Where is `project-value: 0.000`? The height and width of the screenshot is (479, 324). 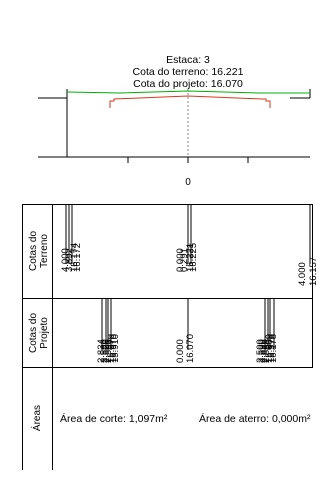
project-value: 0.000 is located at coordinates (180, 351).